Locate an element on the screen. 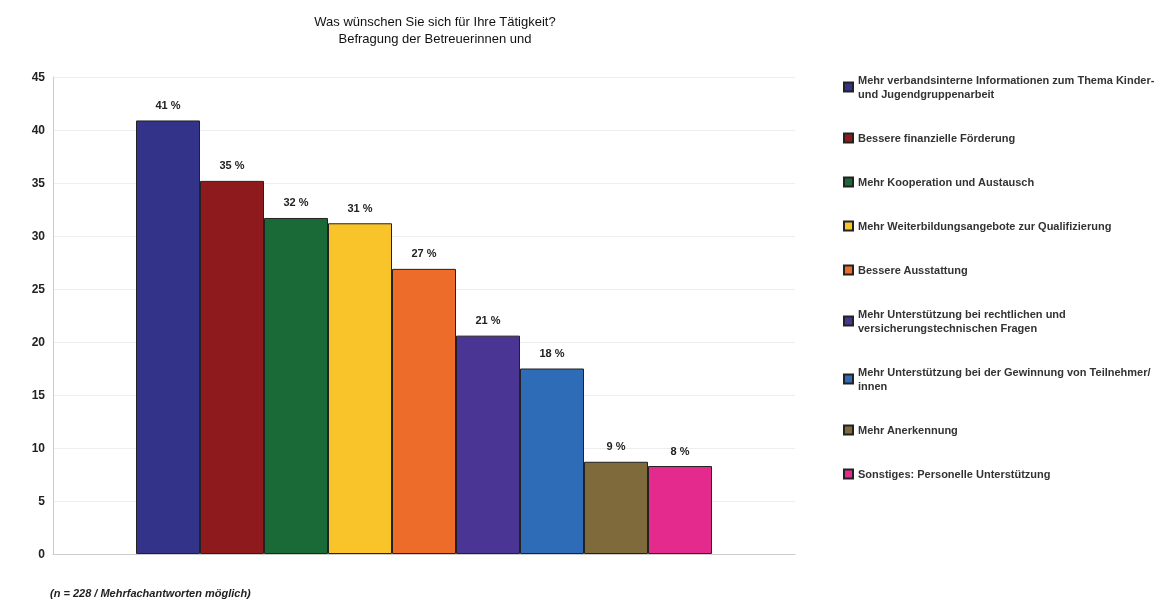 The image size is (1173, 604). y-tick-label: 0 is located at coordinates (42, 554).